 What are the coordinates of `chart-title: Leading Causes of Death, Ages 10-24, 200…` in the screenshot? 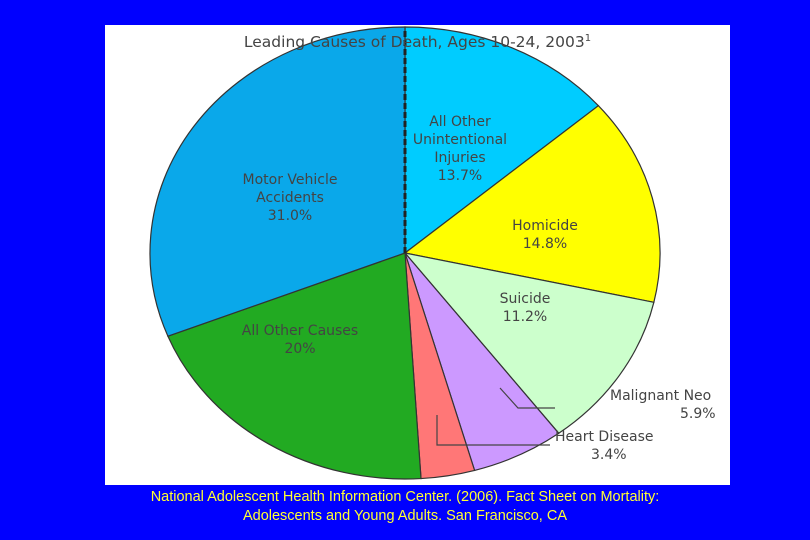 It's located at (417, 42).